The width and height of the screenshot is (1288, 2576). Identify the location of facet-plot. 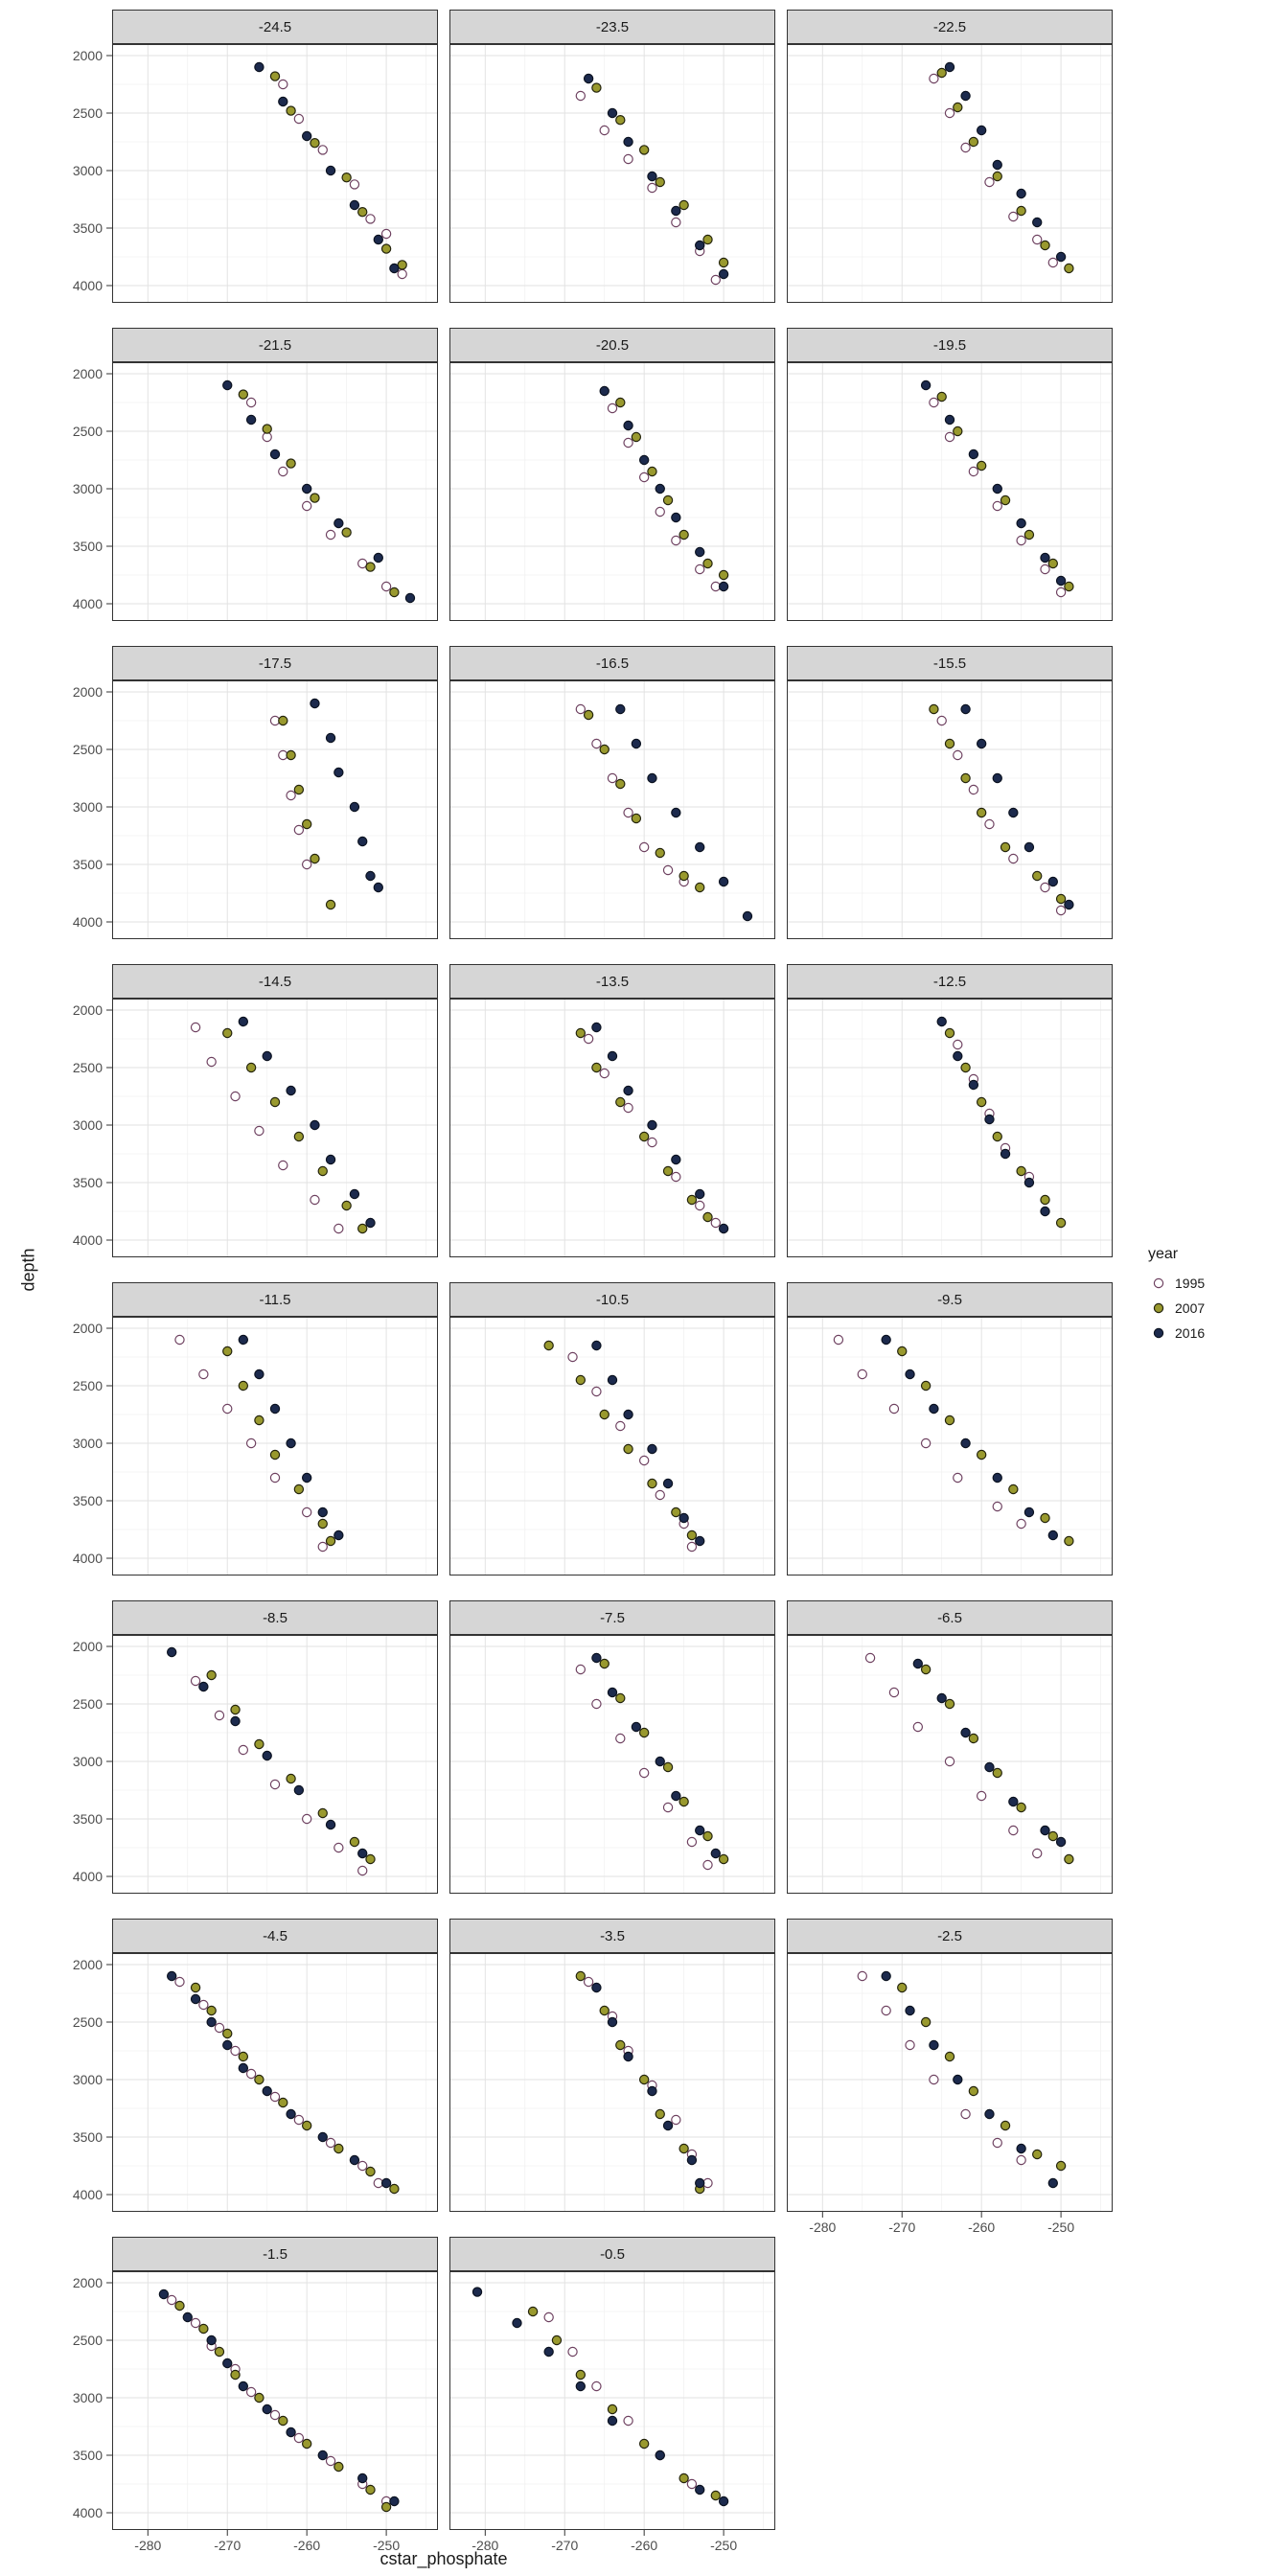
(612, 491).